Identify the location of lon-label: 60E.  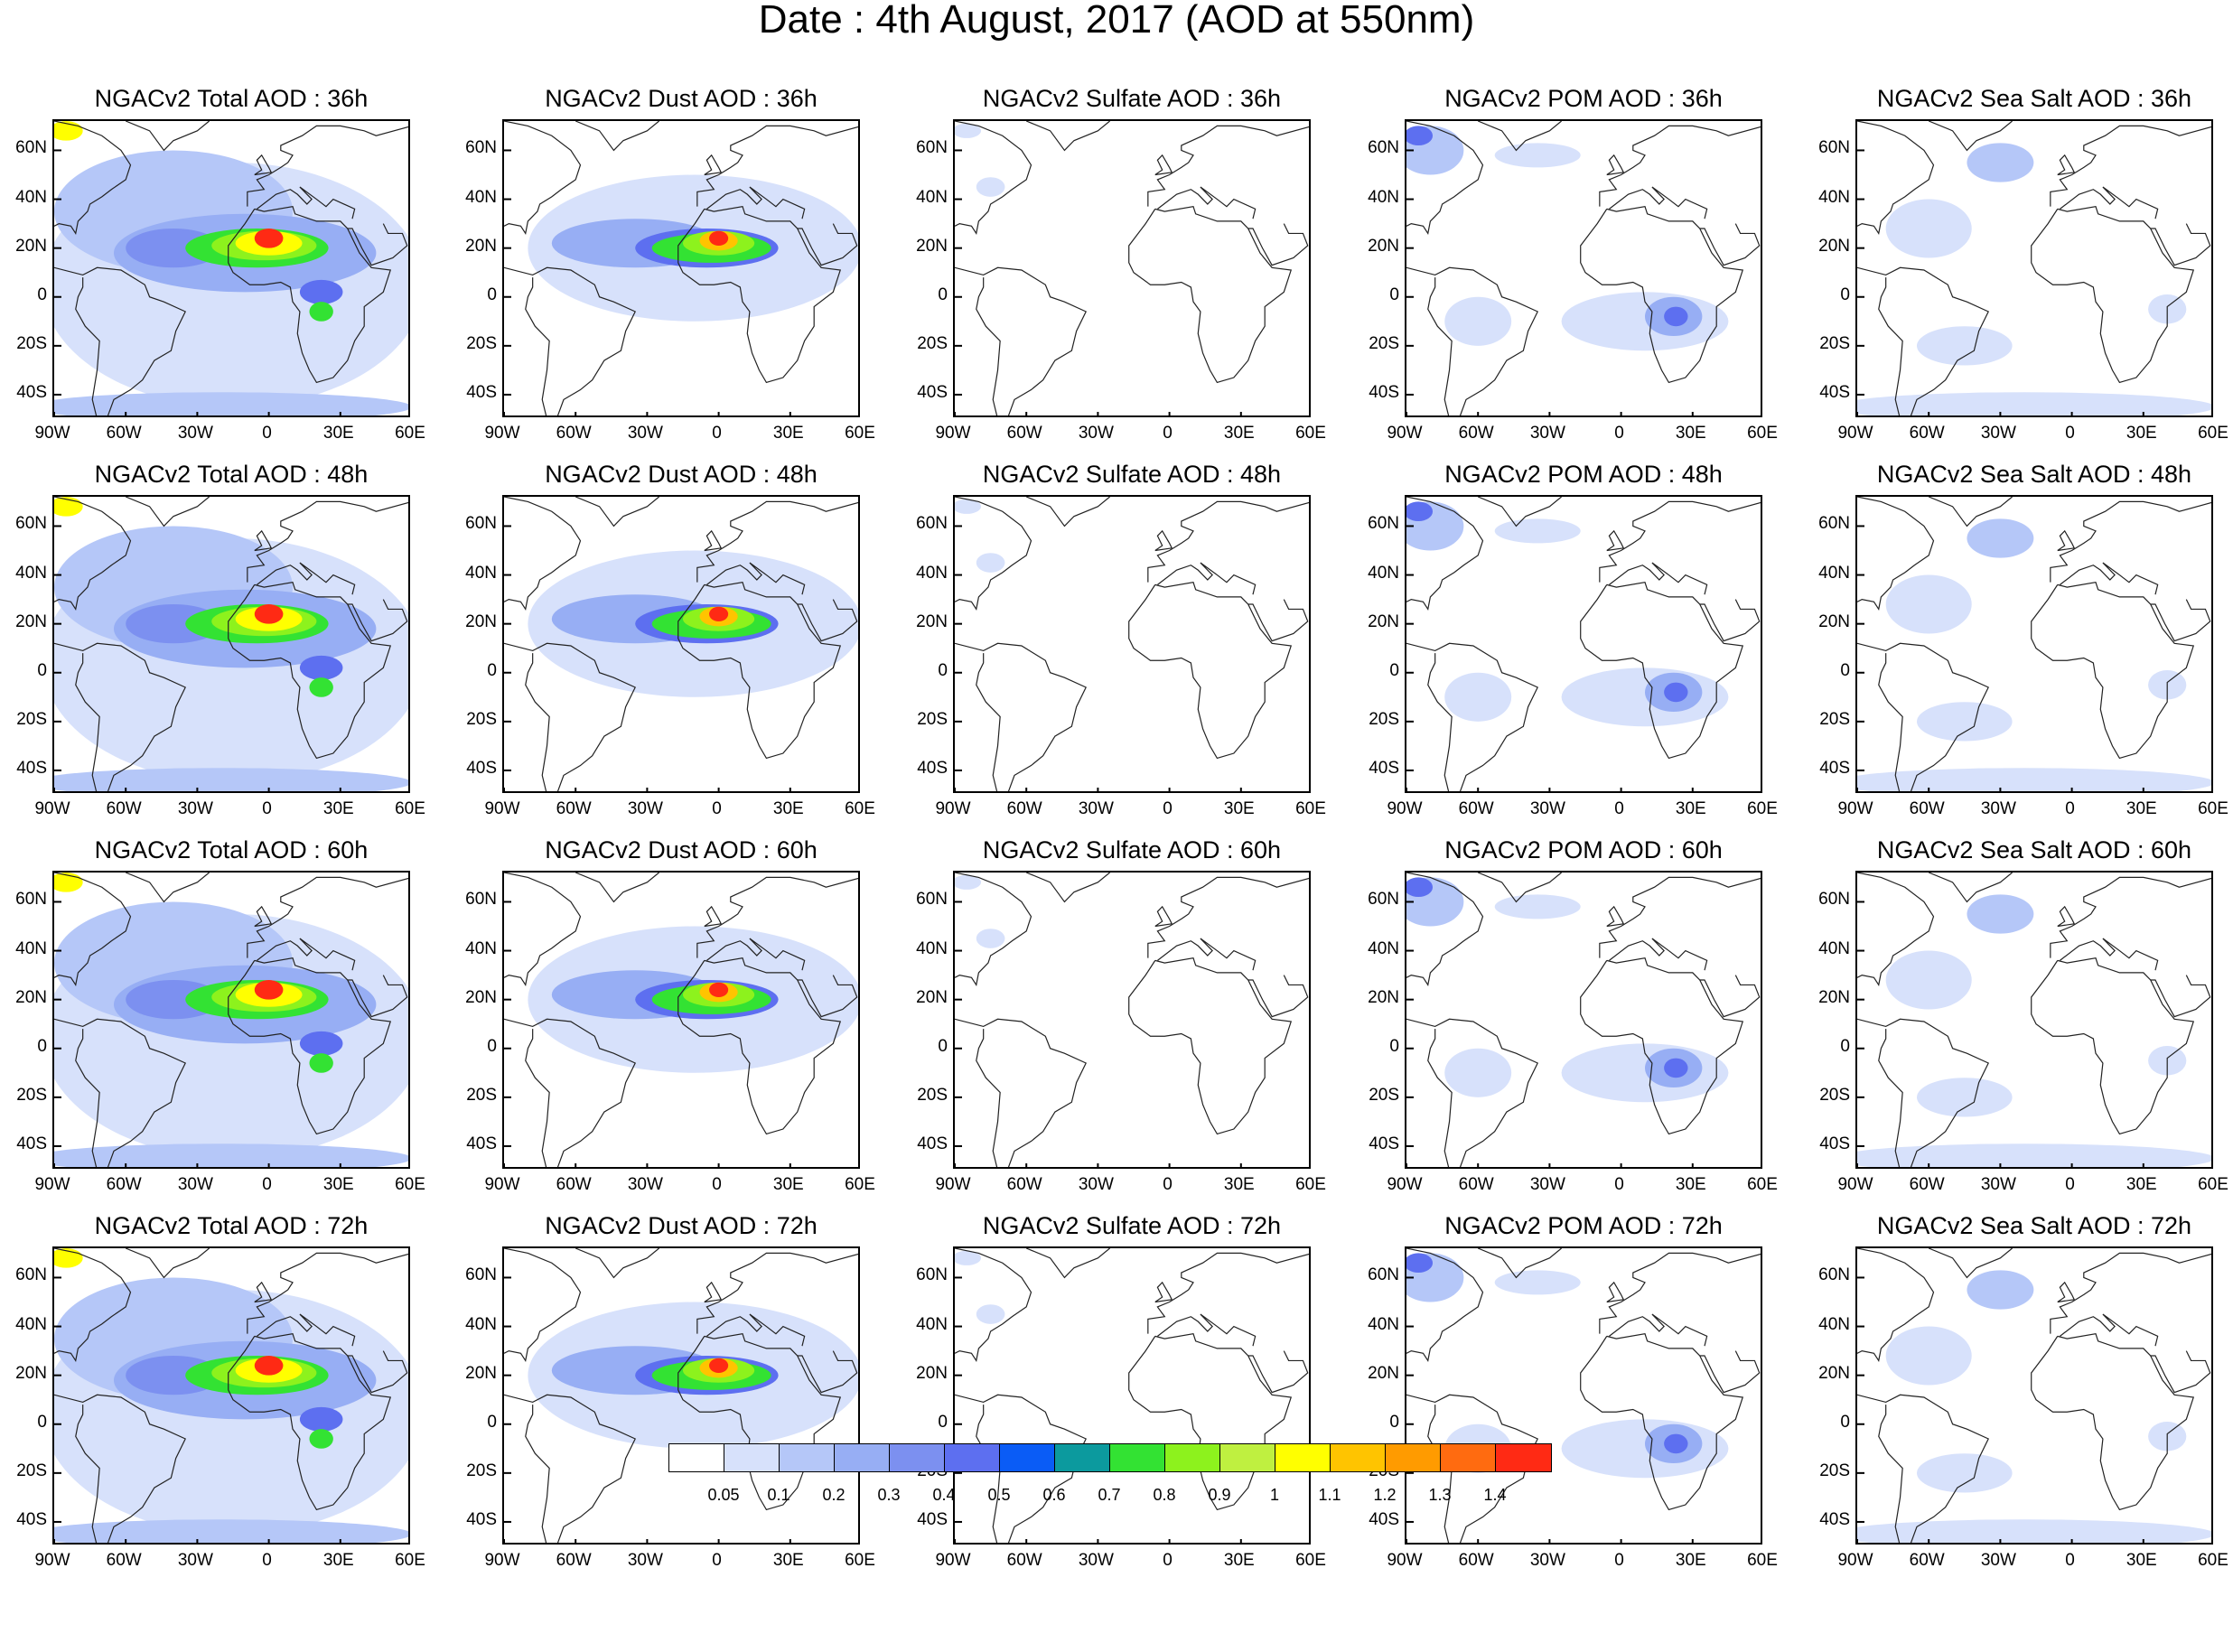
(410, 808).